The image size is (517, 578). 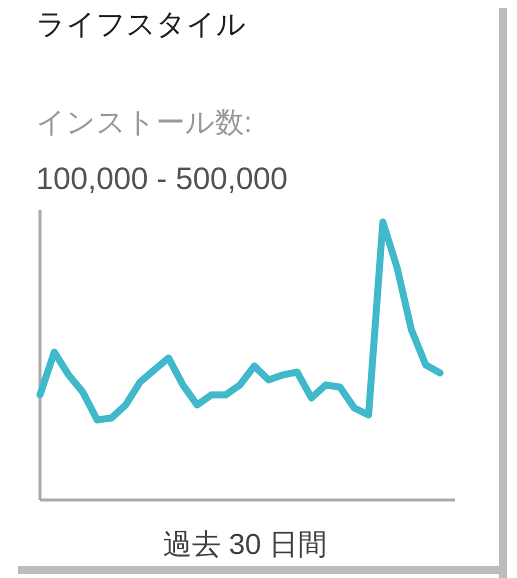 I want to click on text: 100,000 - 500,000, so click(x=162, y=178).